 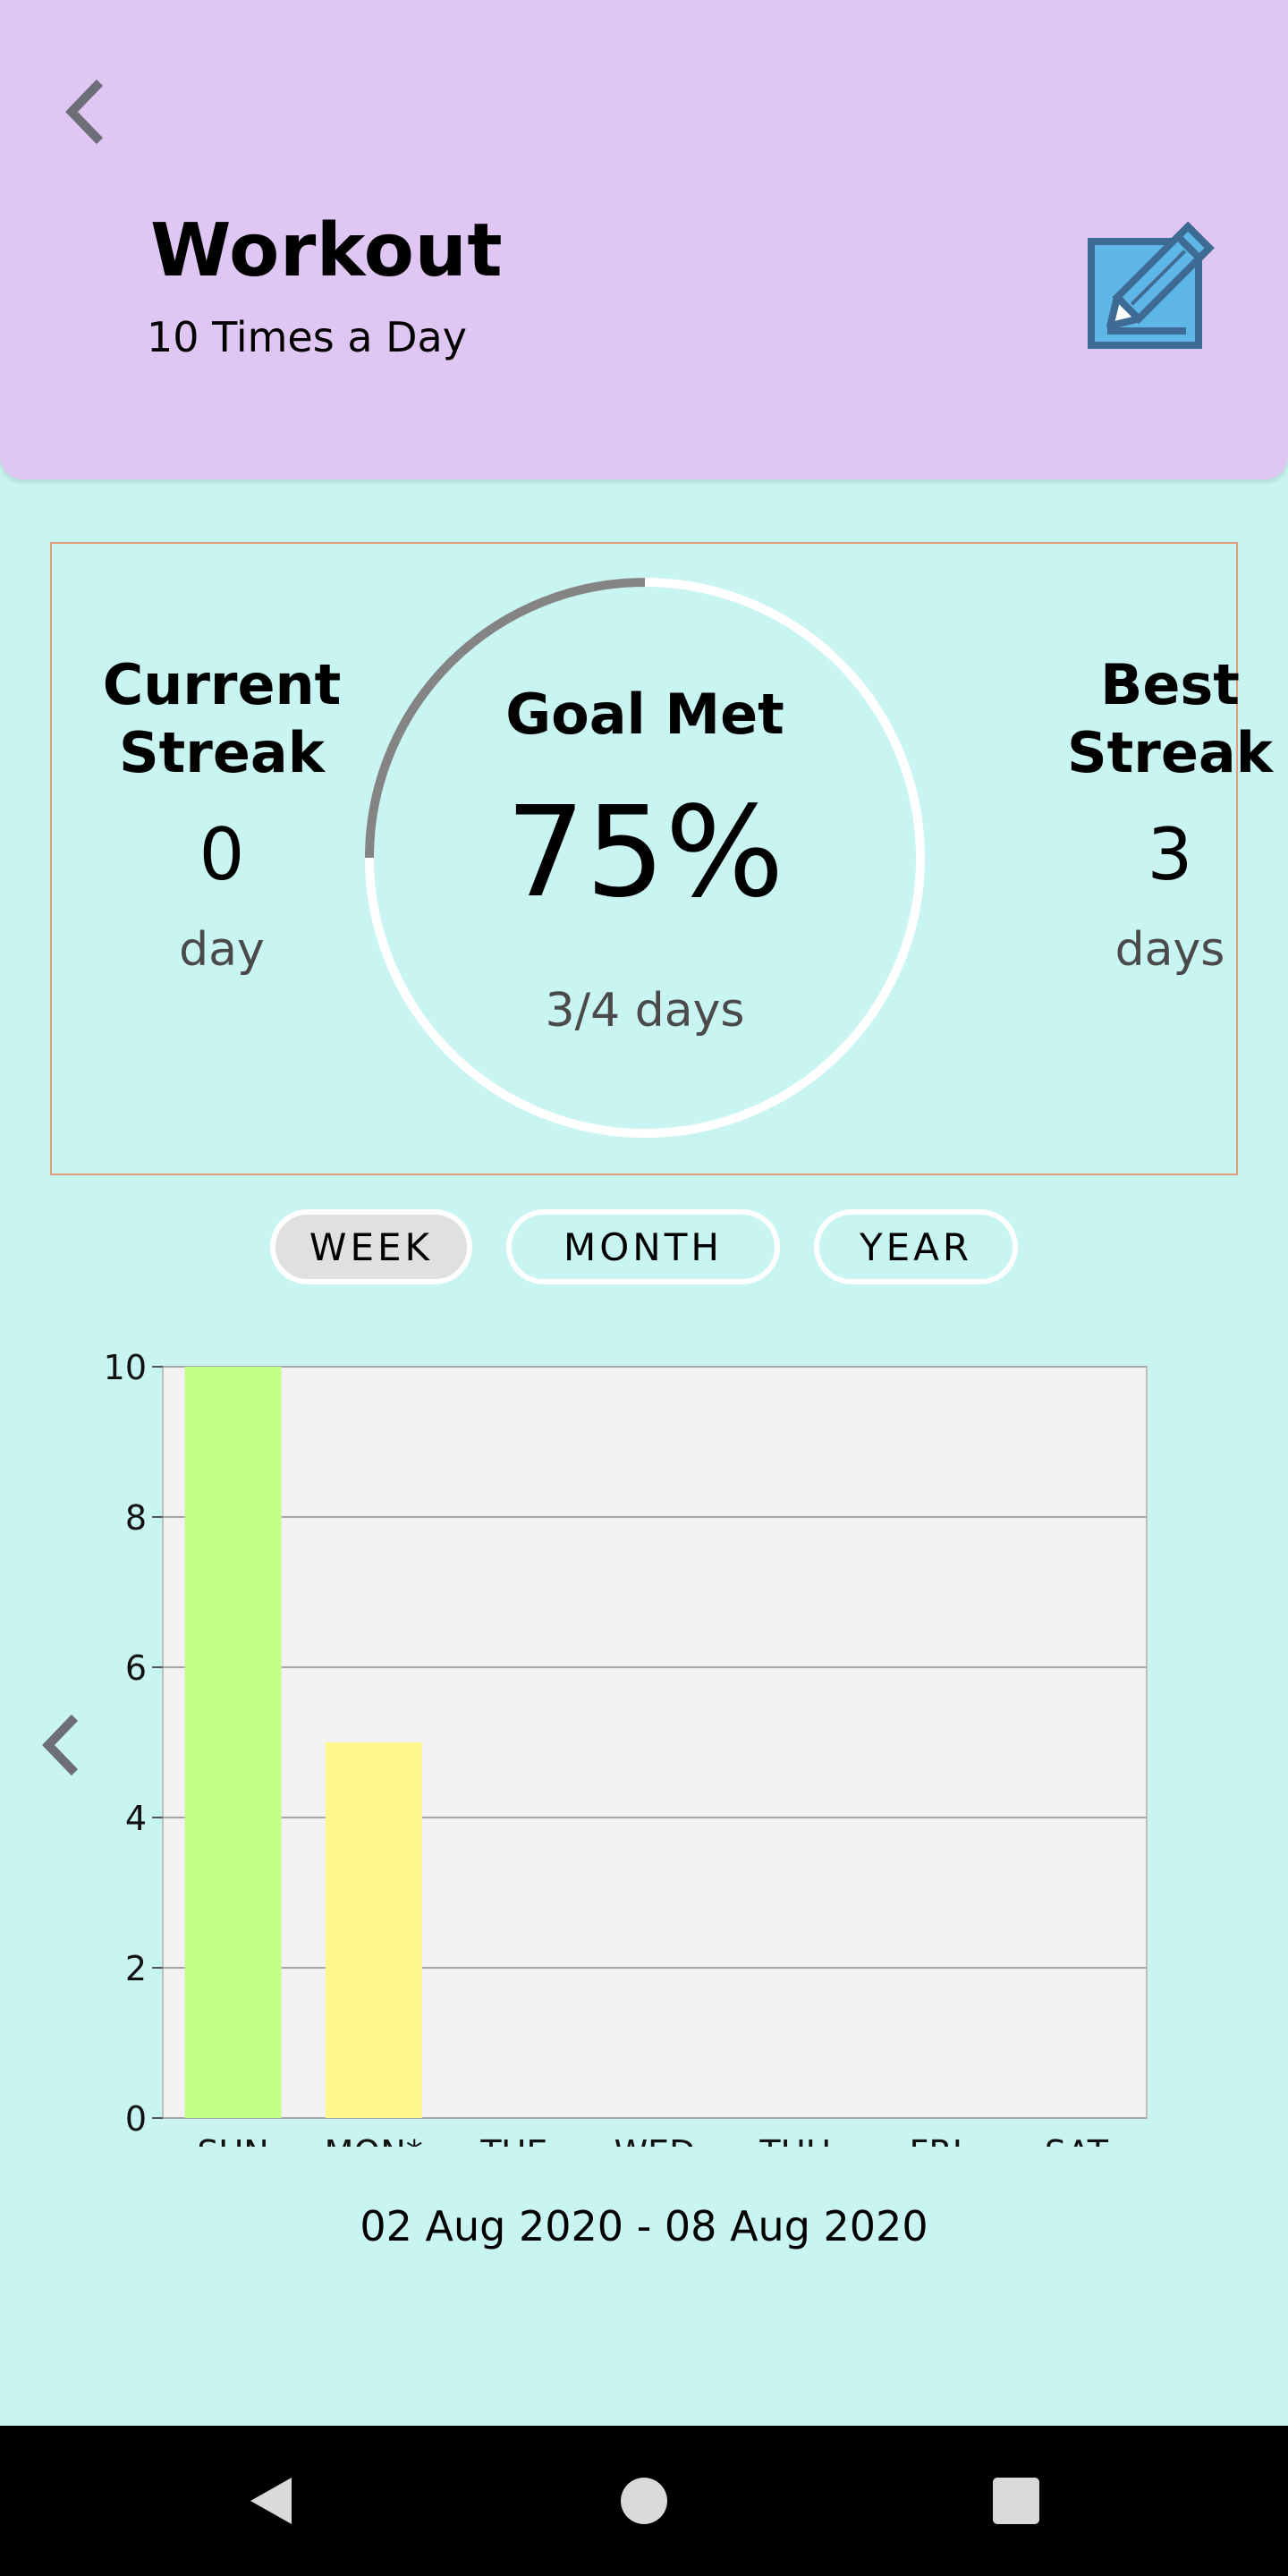 What do you see at coordinates (916, 1246) in the screenshot?
I see `tab-year: YEAR` at bounding box center [916, 1246].